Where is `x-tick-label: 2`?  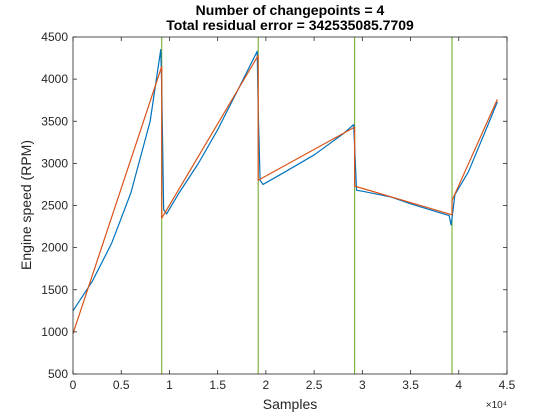 x-tick-label: 2 is located at coordinates (266, 385).